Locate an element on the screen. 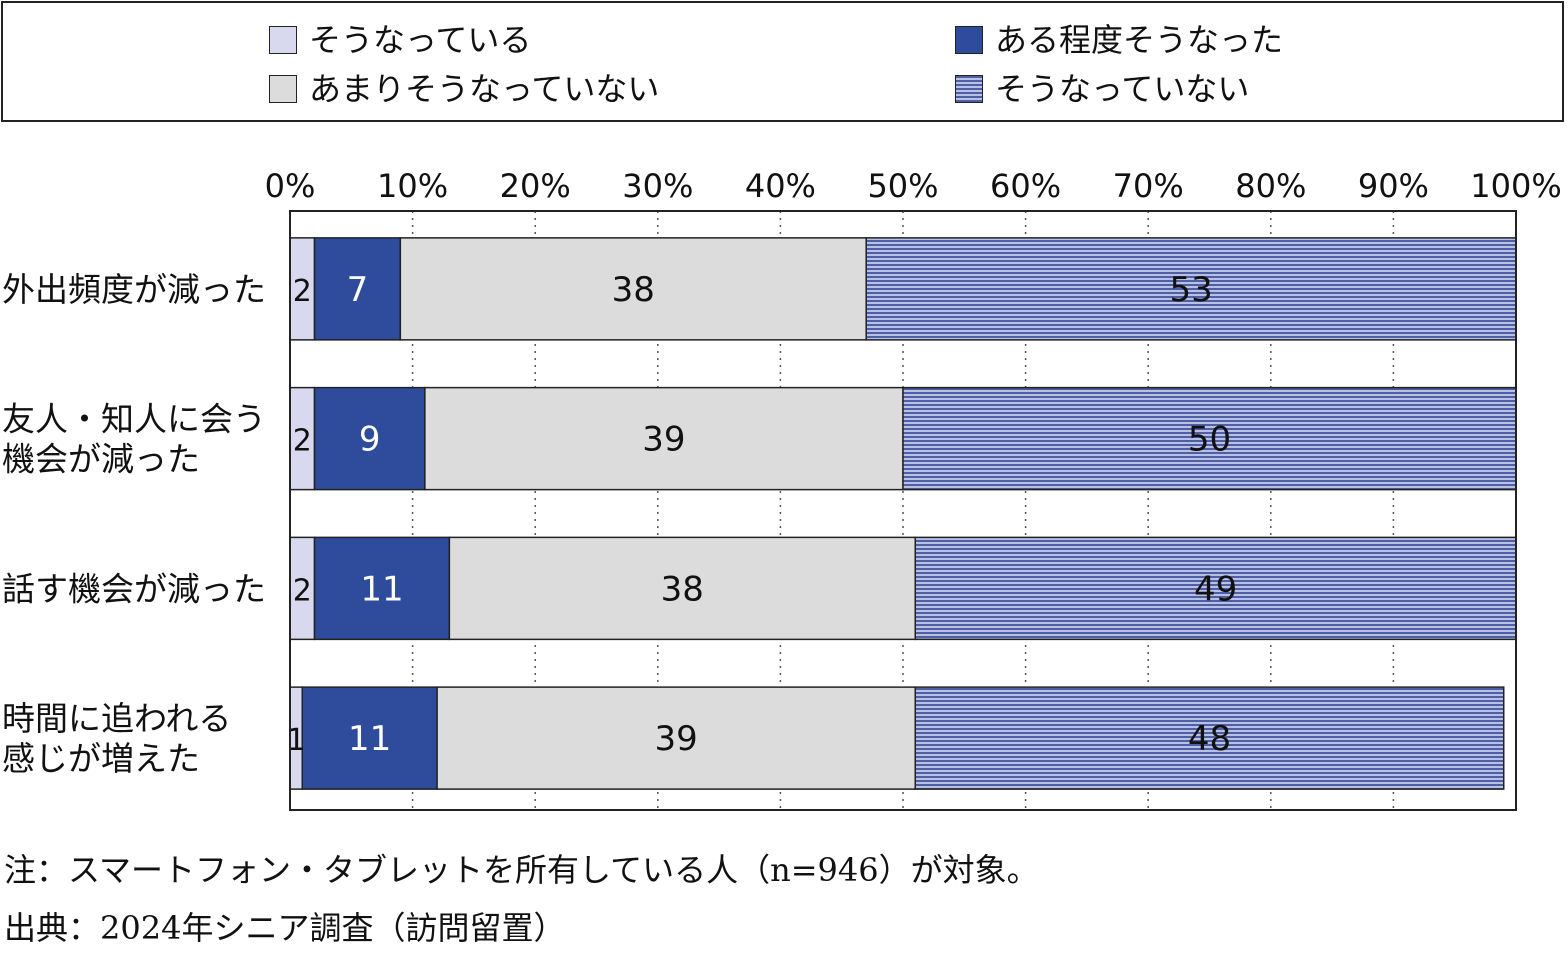 The width and height of the screenshot is (1568, 954). category-label: 外出頻度が減った is located at coordinates (134, 289).